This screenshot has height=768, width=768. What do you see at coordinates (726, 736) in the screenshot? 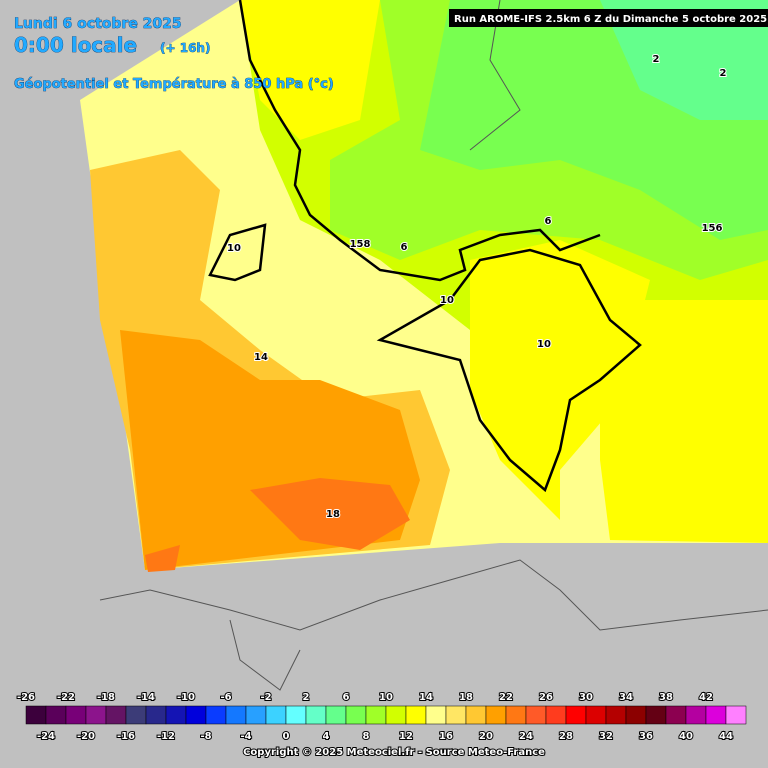
I see `scale-label: 44` at bounding box center [726, 736].